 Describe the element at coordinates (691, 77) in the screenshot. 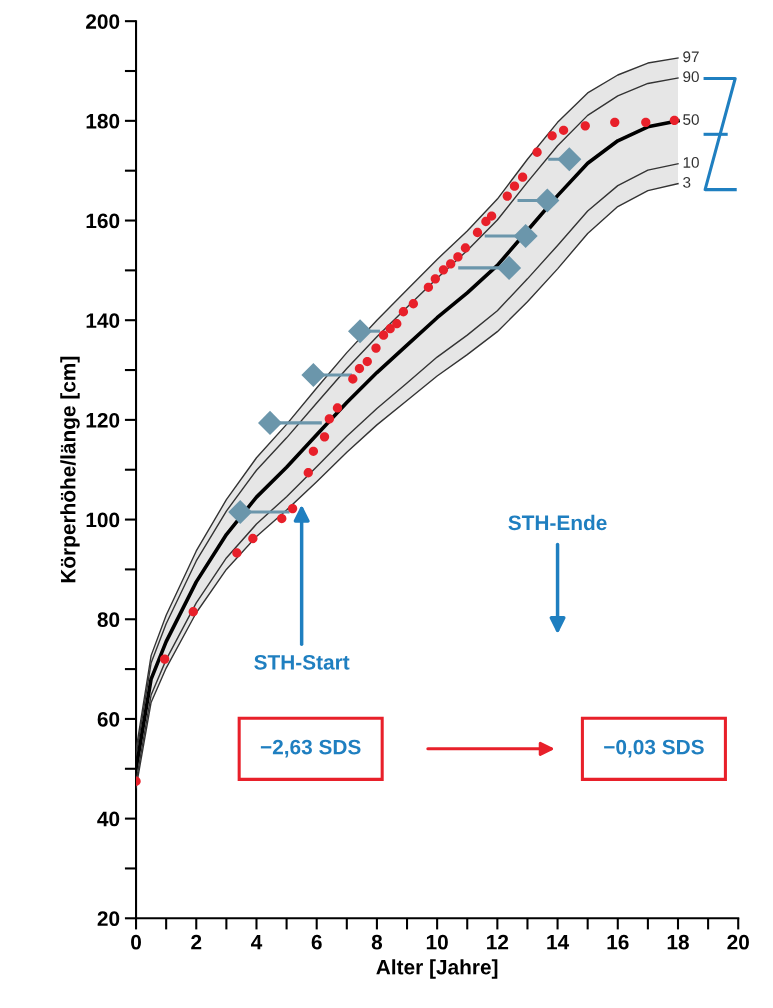

I see `series-label: 90` at that location.